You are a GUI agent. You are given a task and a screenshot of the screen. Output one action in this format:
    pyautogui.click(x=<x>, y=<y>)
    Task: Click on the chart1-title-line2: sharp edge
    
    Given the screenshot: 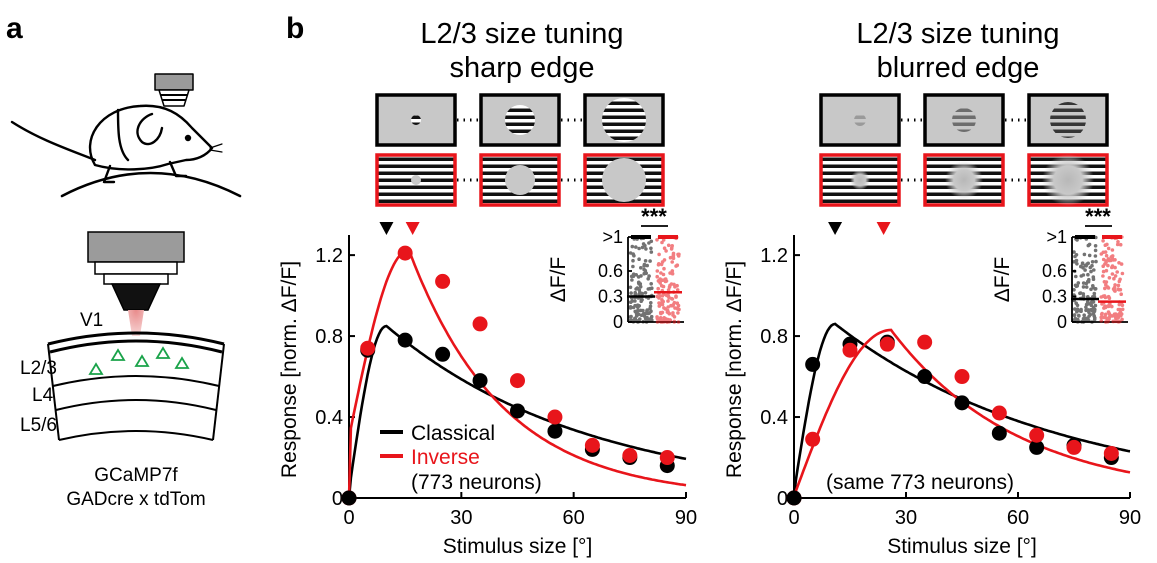 What is the action you would take?
    pyautogui.click(x=521, y=68)
    